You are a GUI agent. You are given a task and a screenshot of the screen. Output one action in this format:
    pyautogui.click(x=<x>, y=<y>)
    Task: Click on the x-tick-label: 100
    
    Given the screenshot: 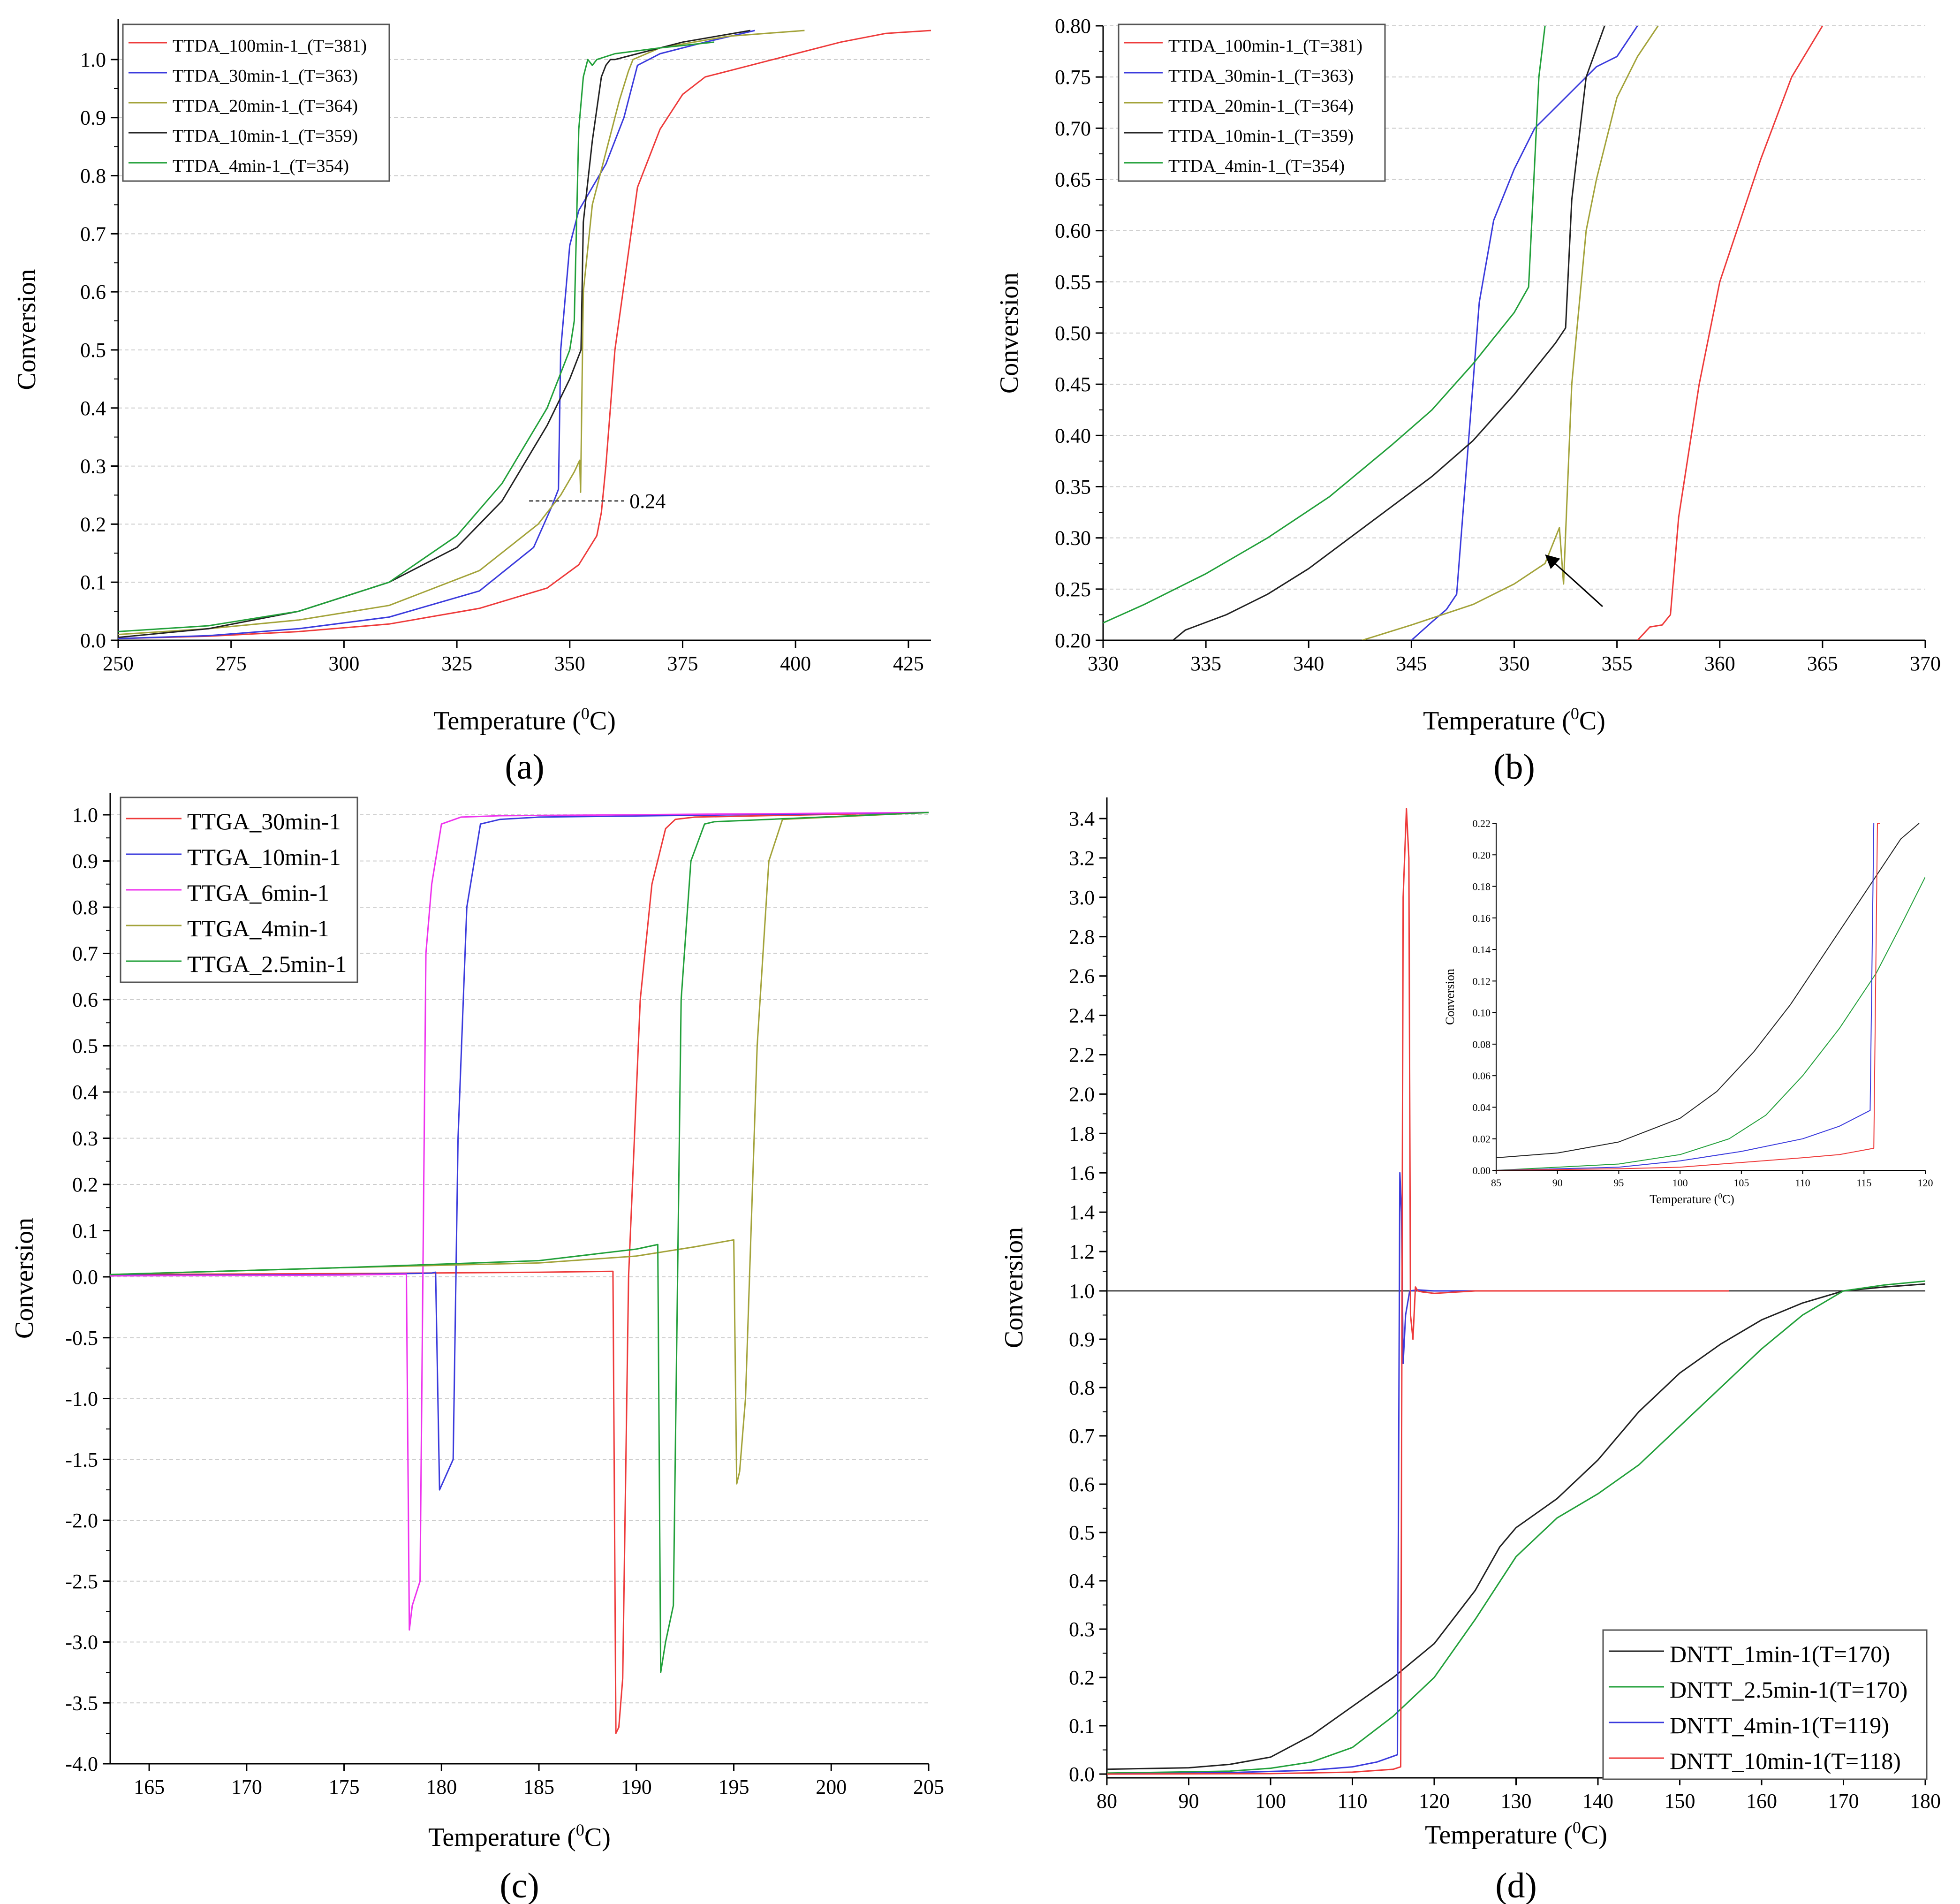 What is the action you would take?
    pyautogui.click(x=1270, y=1802)
    